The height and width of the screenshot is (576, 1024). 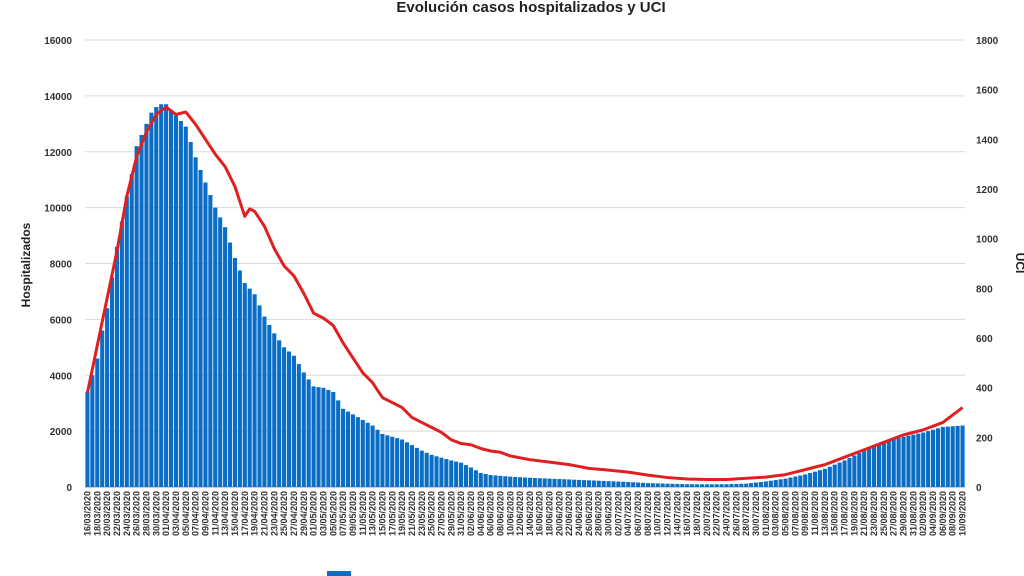 What do you see at coordinates (845, 513) in the screenshot?
I see `x-tick-label: 17/08/2020` at bounding box center [845, 513].